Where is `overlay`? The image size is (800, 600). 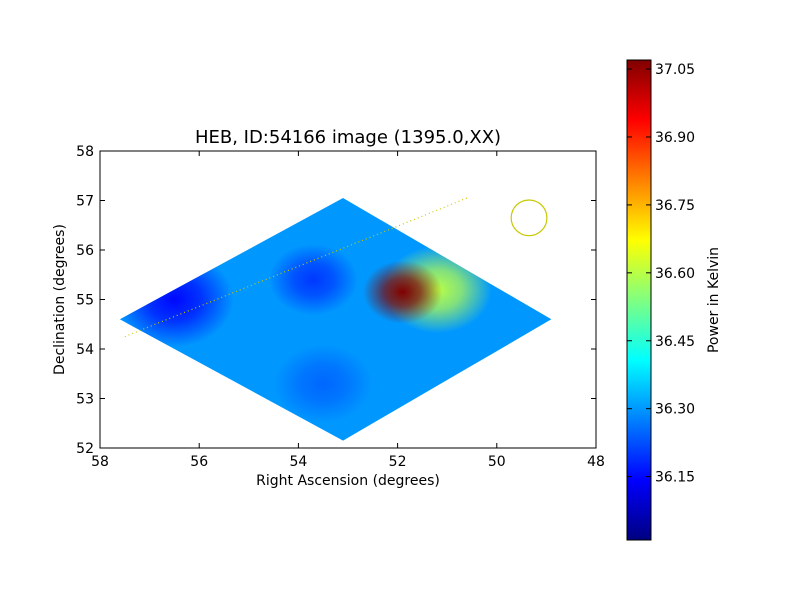 overlay is located at coordinates (336, 267).